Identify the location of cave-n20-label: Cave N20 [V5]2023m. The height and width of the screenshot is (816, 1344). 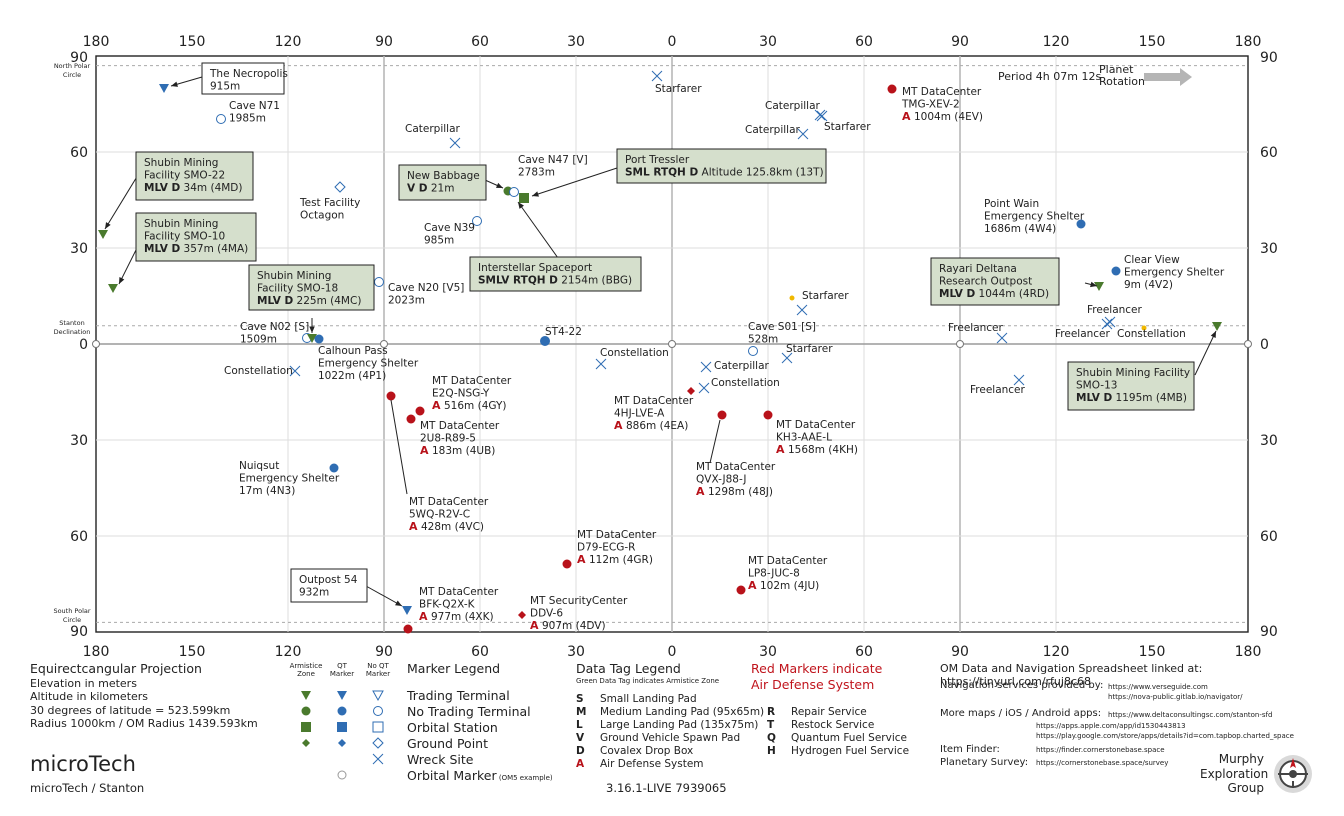
(426, 294).